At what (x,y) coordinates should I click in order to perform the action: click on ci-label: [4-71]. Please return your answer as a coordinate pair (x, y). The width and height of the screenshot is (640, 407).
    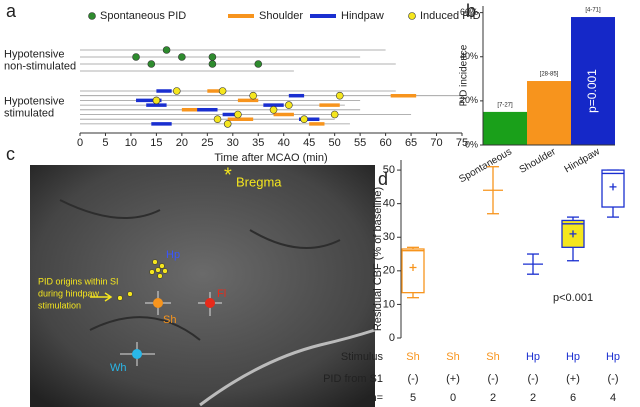
    Looking at the image, I should click on (593, 11).